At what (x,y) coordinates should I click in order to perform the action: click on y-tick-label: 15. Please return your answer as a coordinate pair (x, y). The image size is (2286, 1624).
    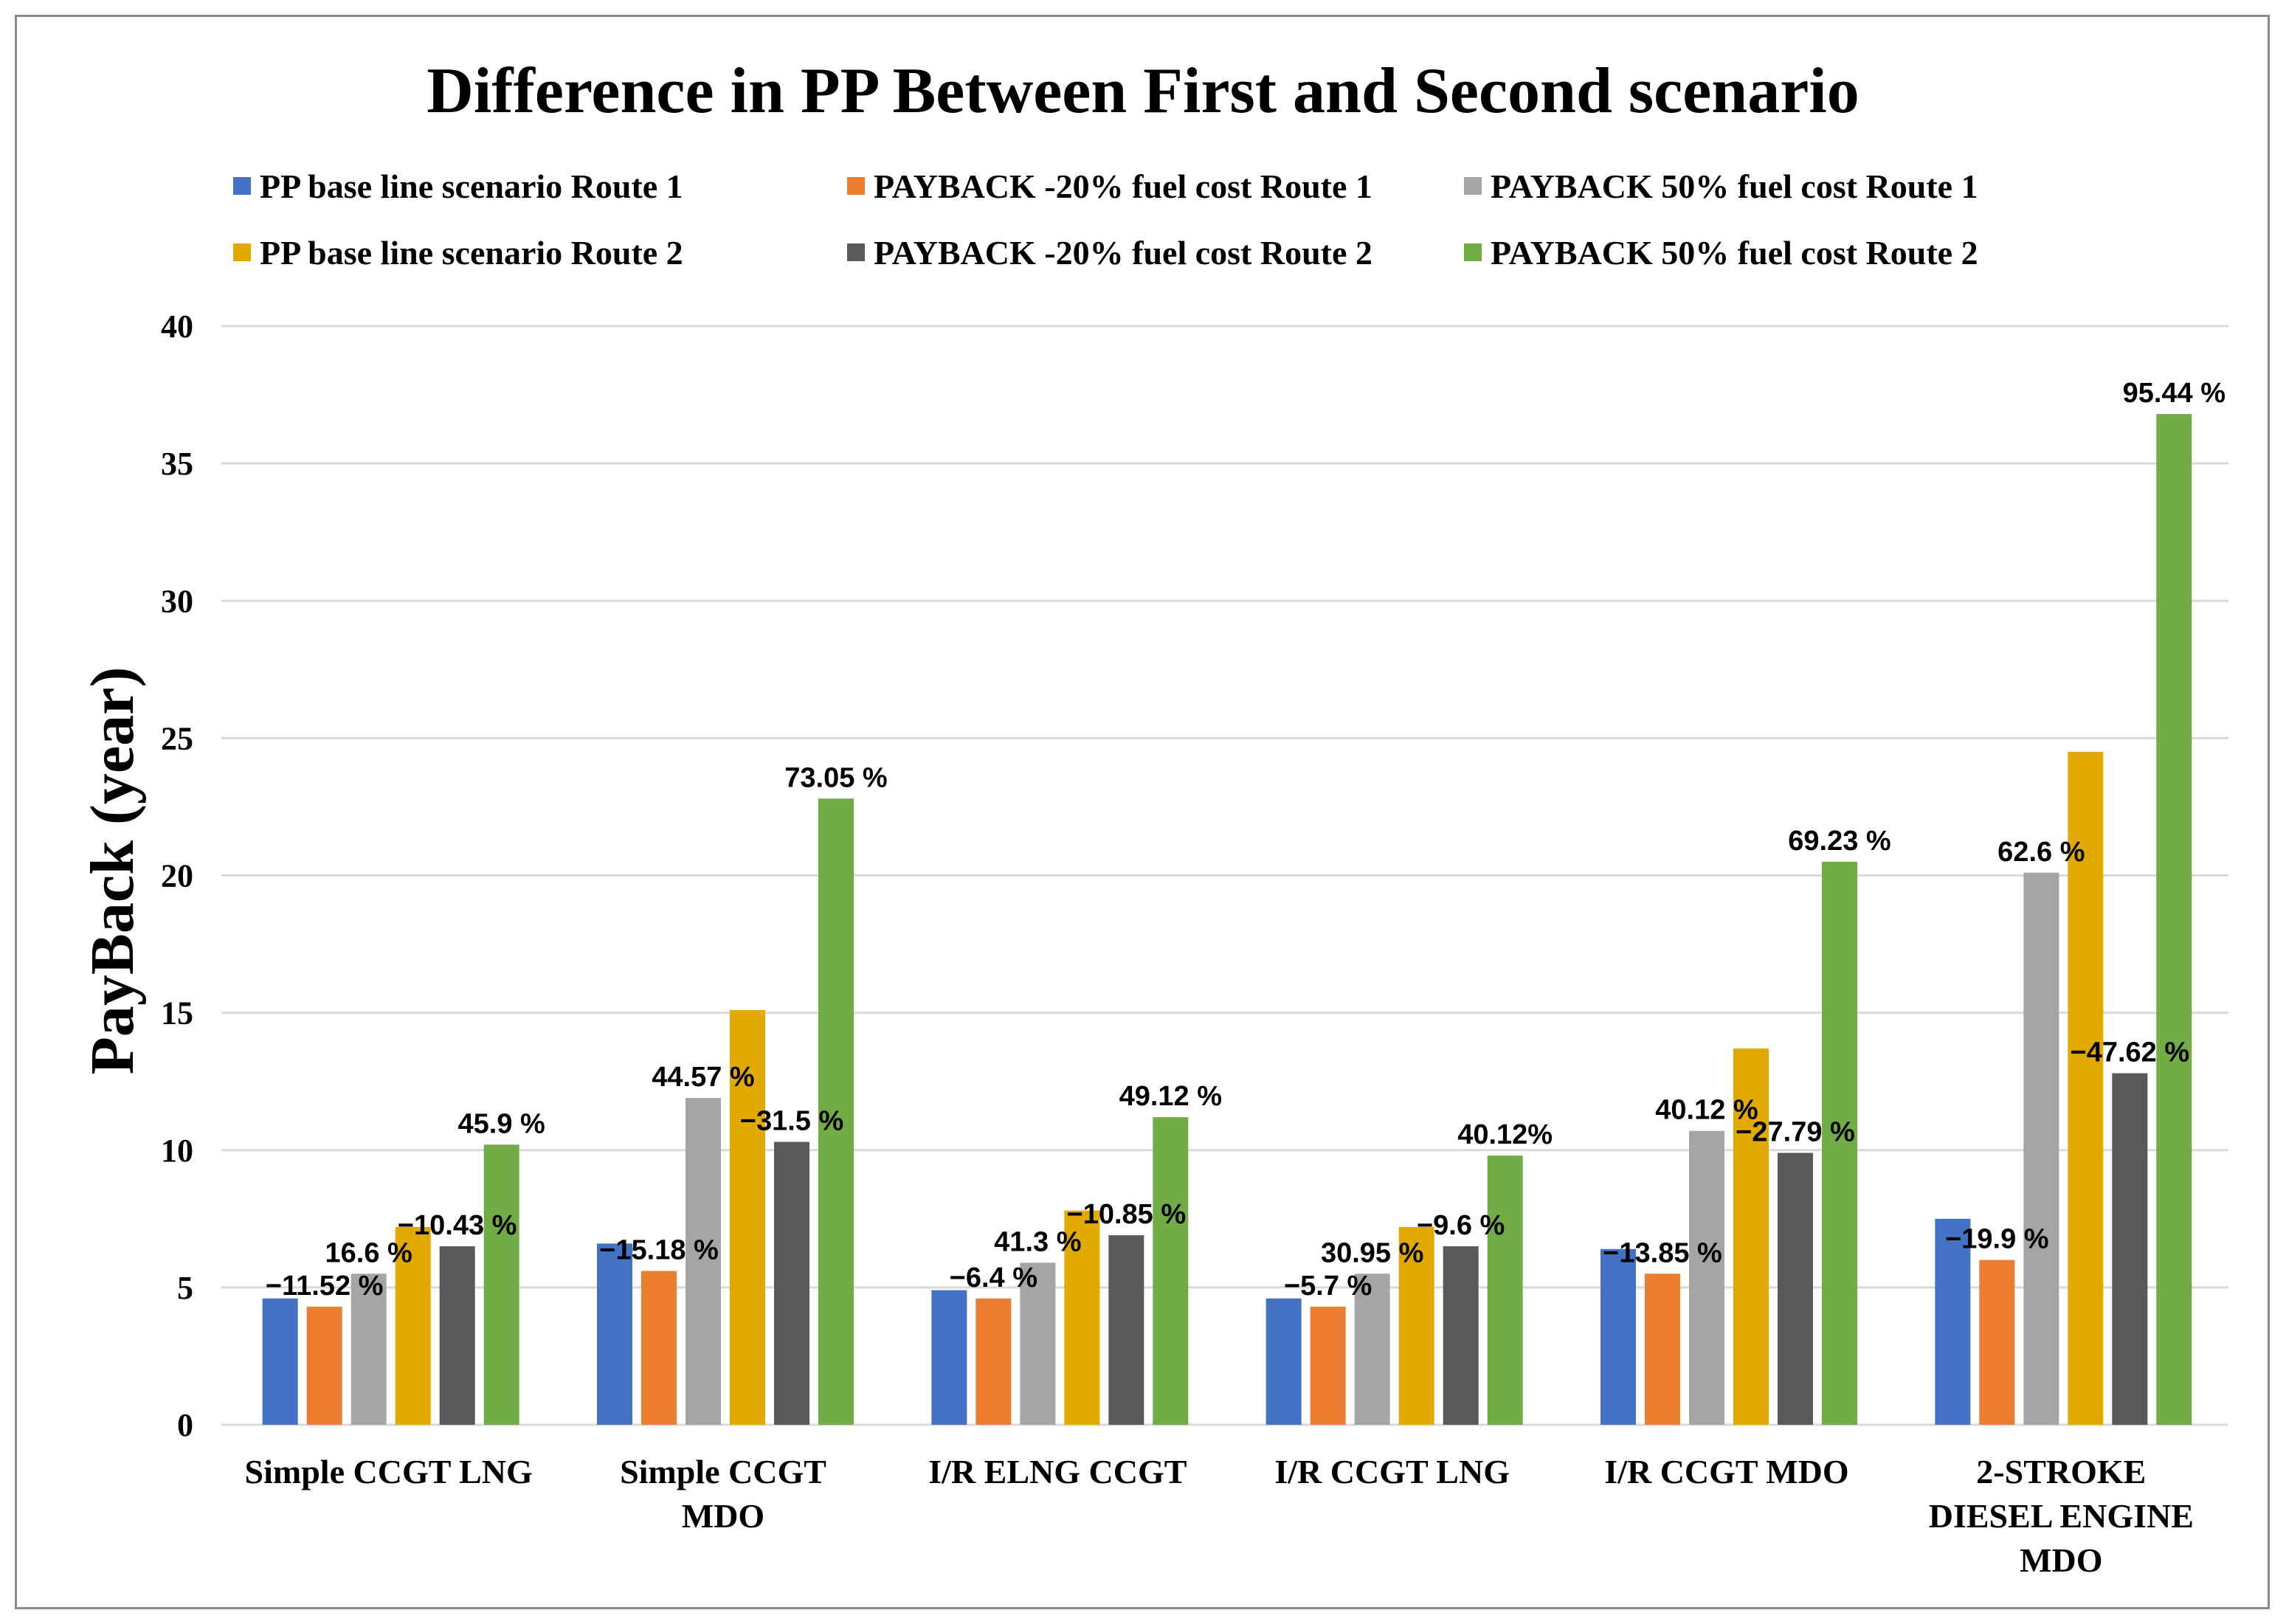
    Looking at the image, I should click on (177, 1013).